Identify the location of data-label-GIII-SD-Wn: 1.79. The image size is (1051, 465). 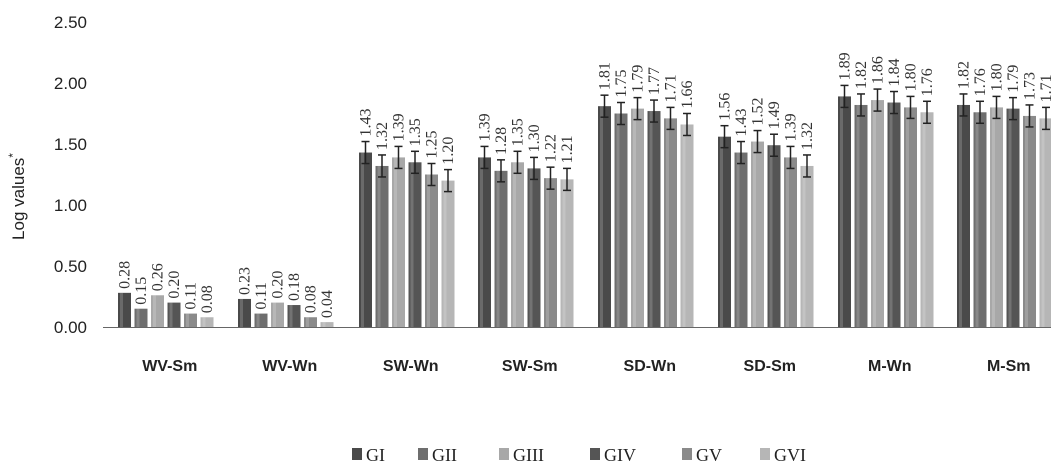
(638, 79).